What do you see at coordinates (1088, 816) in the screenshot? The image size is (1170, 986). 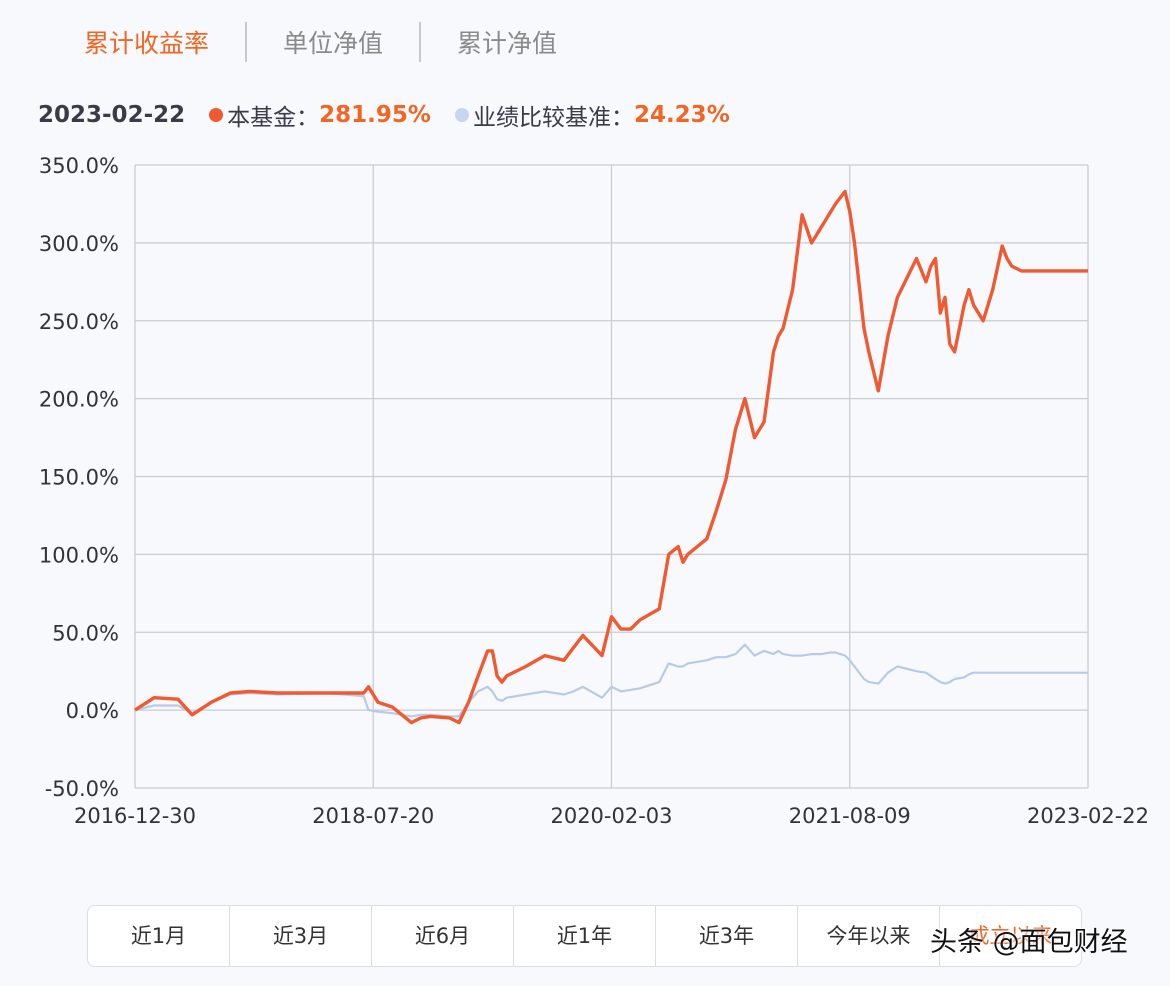 I see `svg-text: 2023-02-22` at bounding box center [1088, 816].